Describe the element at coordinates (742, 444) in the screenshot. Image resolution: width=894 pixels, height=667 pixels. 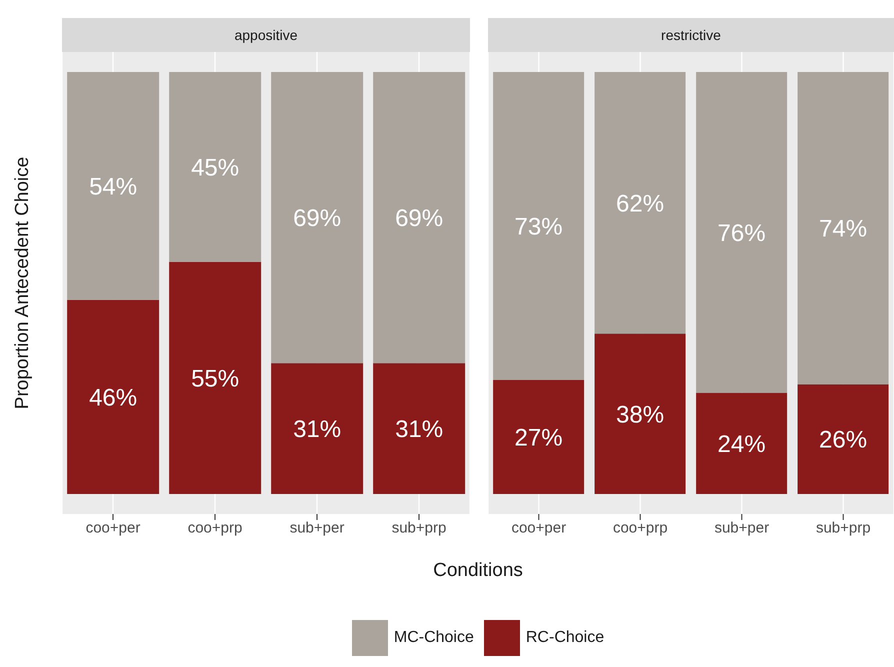
I see `data-label: 24%` at that location.